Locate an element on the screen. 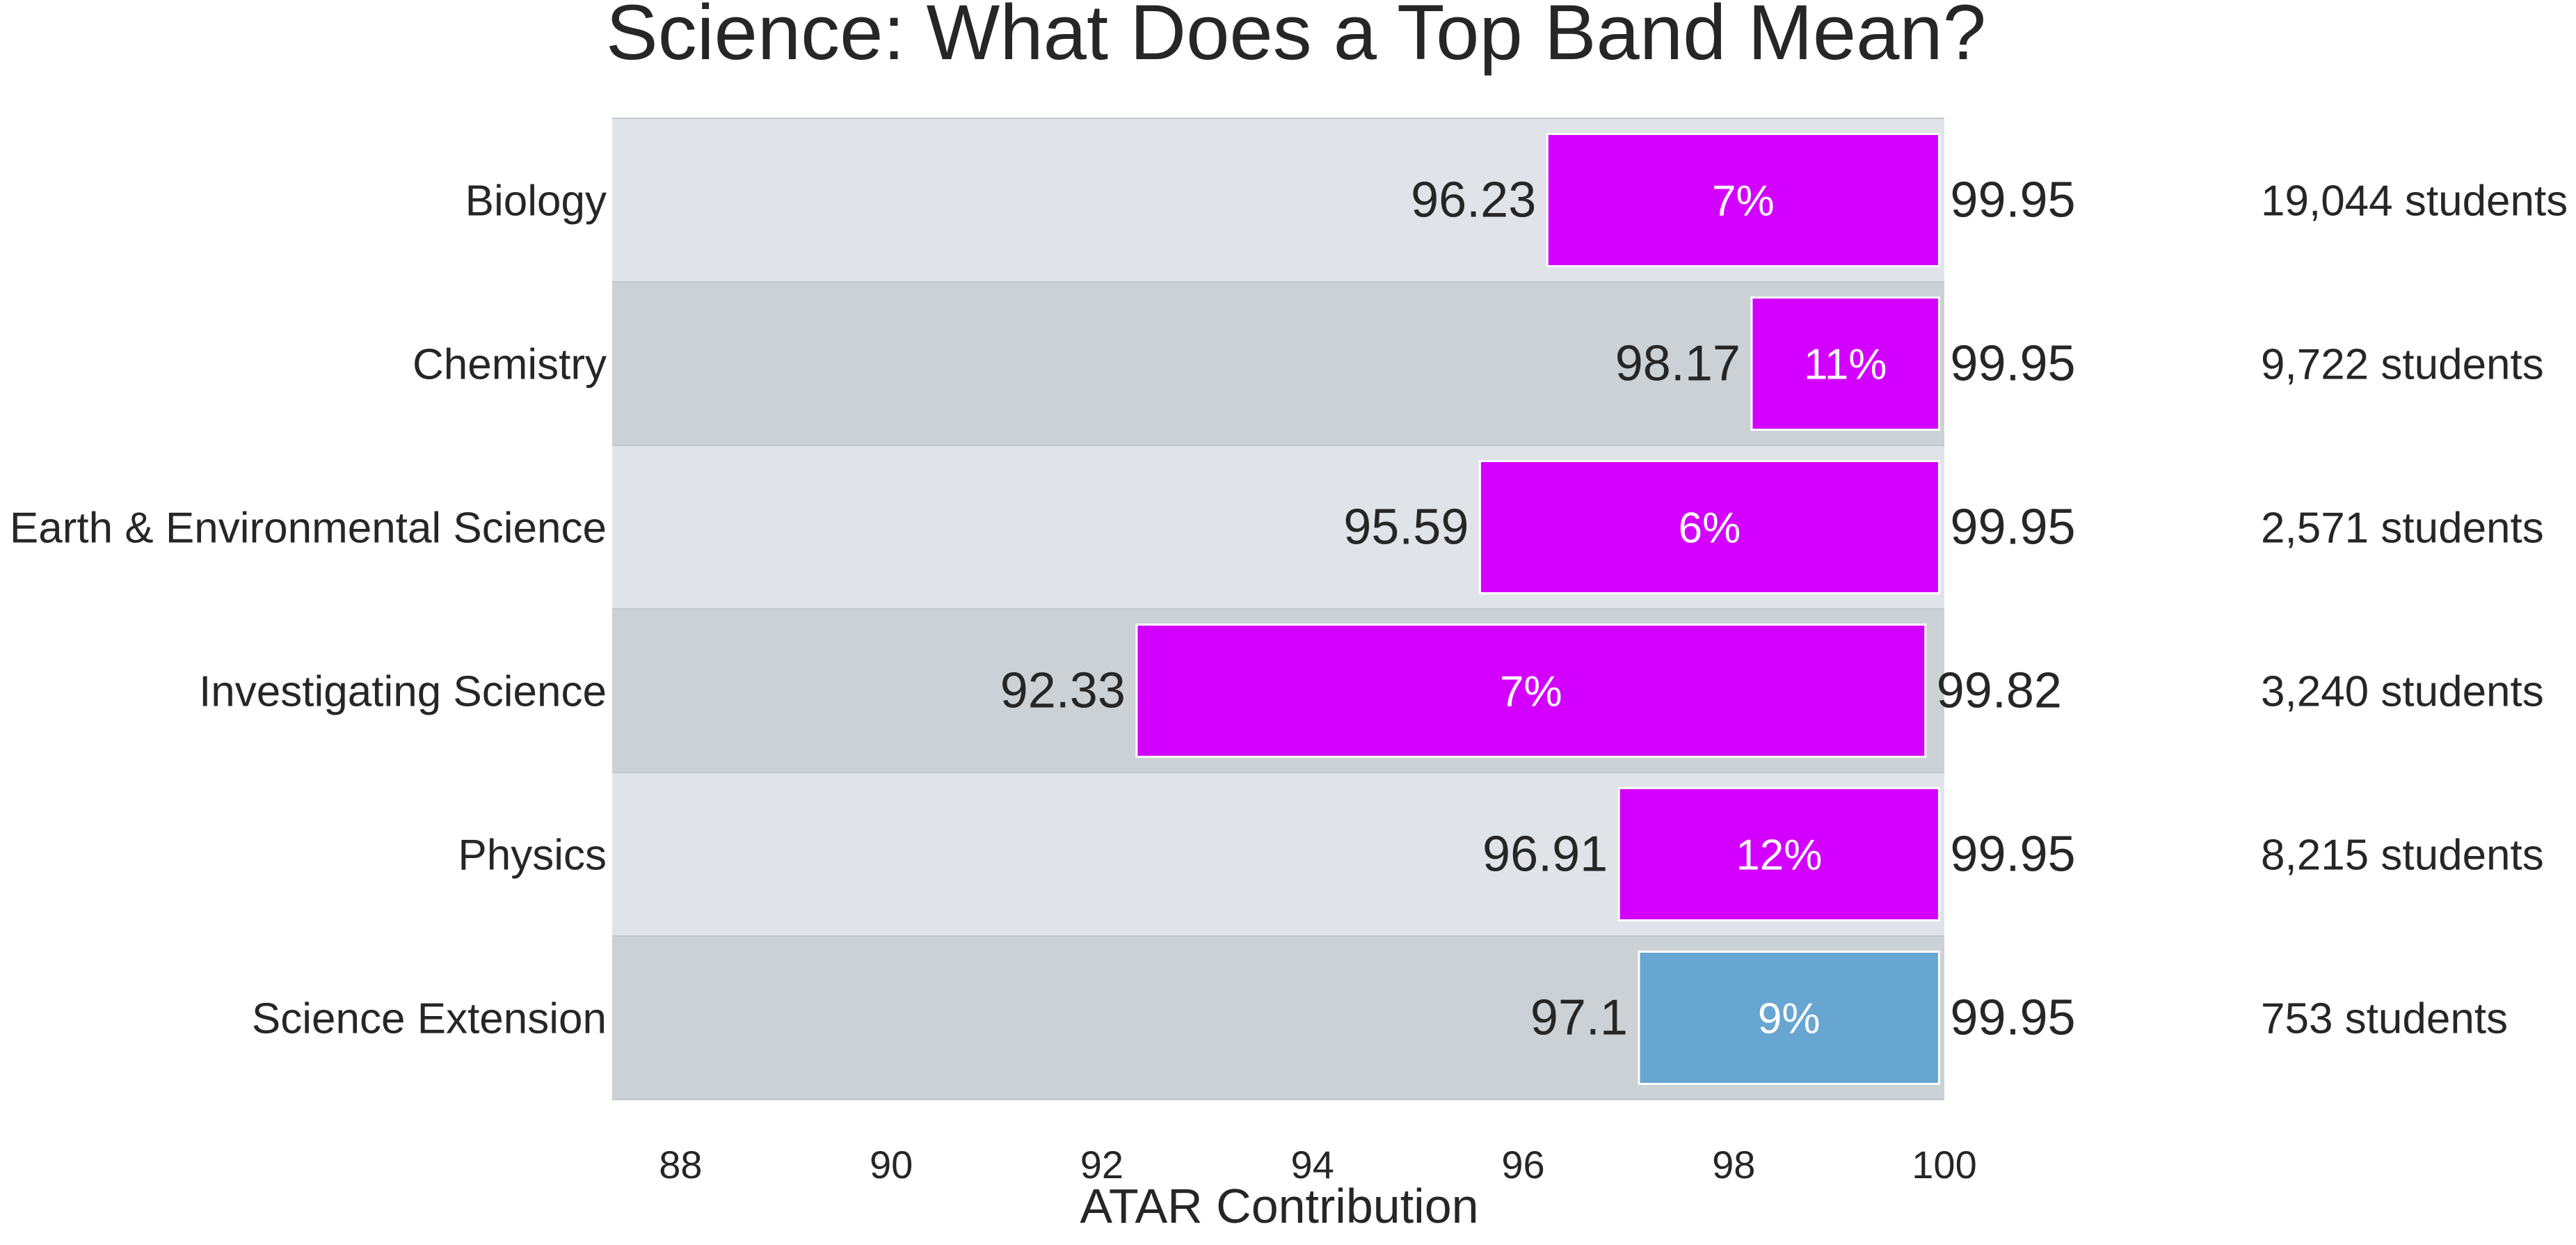 This screenshot has width=2576, height=1245. low-value-label: 98.17 is located at coordinates (1678, 364).